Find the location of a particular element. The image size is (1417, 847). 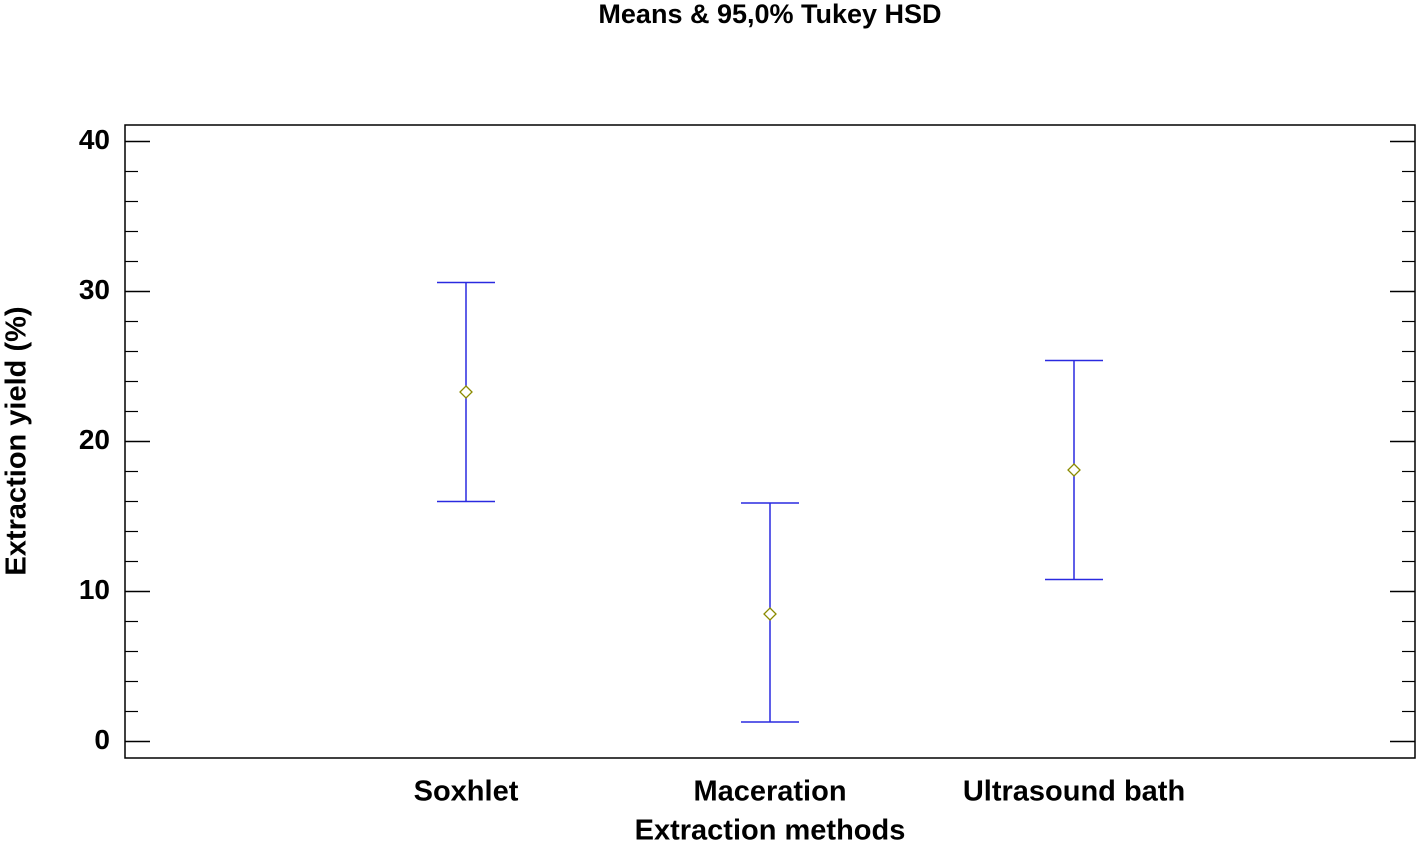

y-axis-label: Extraction yield (%) is located at coordinates (17, 440).